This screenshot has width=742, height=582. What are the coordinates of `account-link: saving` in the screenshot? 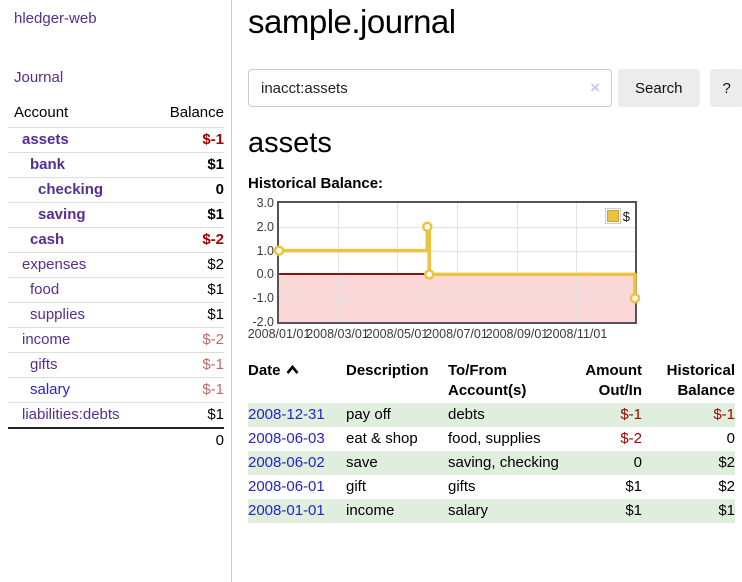 It's located at (62, 214).